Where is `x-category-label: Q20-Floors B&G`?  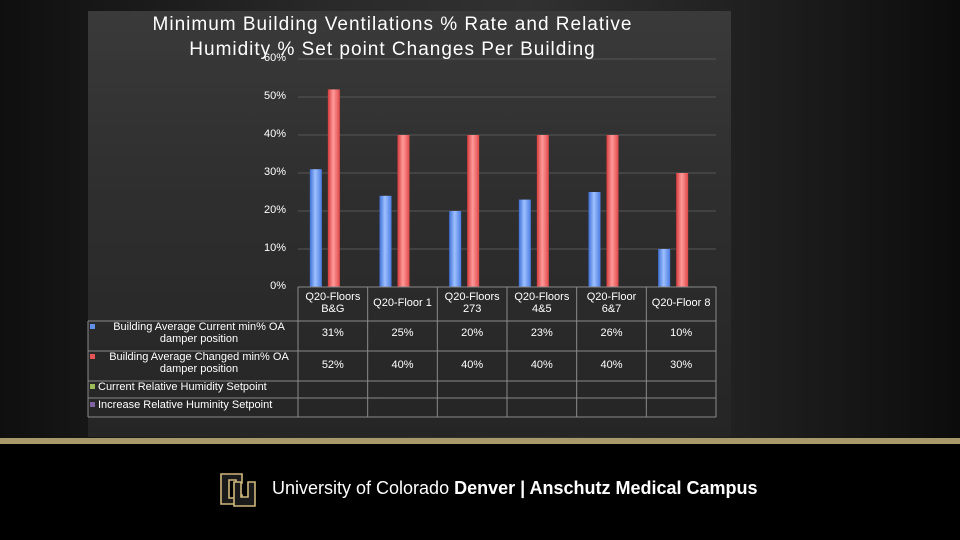
x-category-label: Q20-Floors B&G is located at coordinates (333, 303).